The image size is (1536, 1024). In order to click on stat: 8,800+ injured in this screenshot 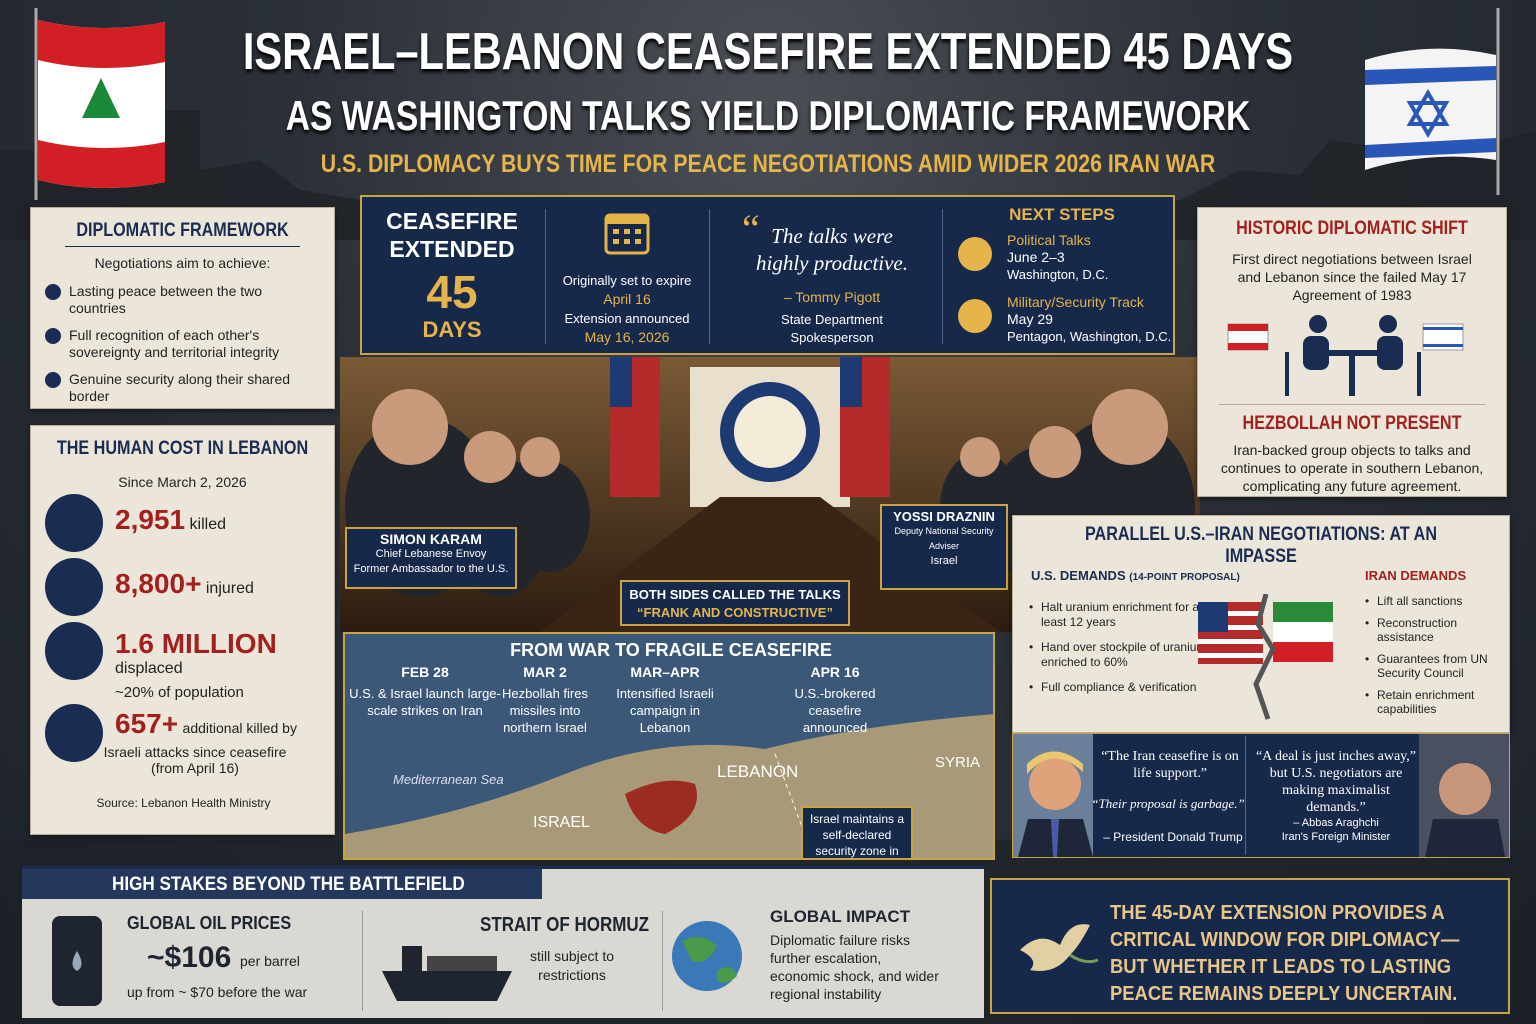, I will do `click(185, 587)`.